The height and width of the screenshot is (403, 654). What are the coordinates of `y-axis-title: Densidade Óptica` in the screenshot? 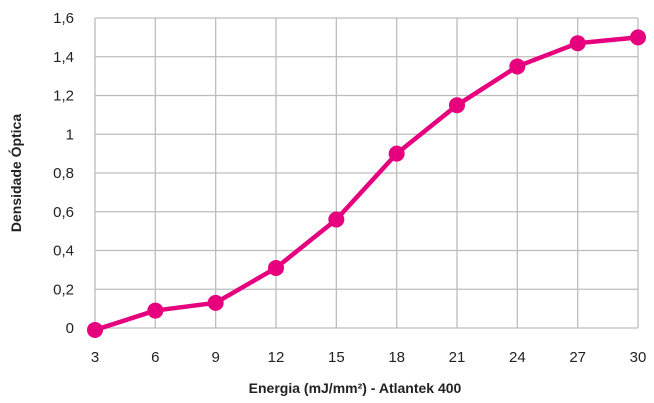 It's located at (15, 173).